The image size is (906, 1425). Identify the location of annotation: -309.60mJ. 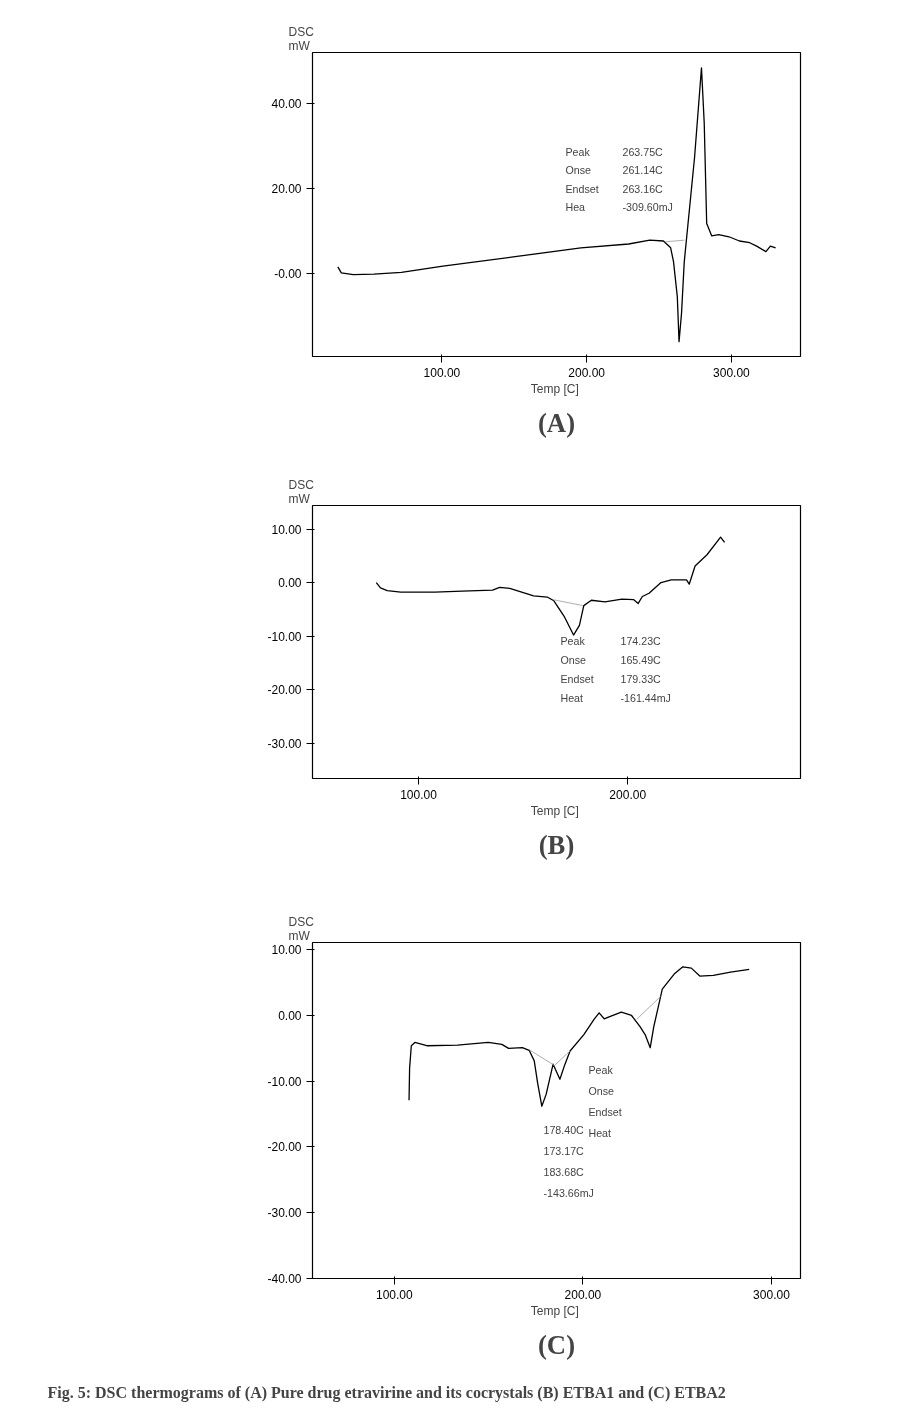
(647, 207).